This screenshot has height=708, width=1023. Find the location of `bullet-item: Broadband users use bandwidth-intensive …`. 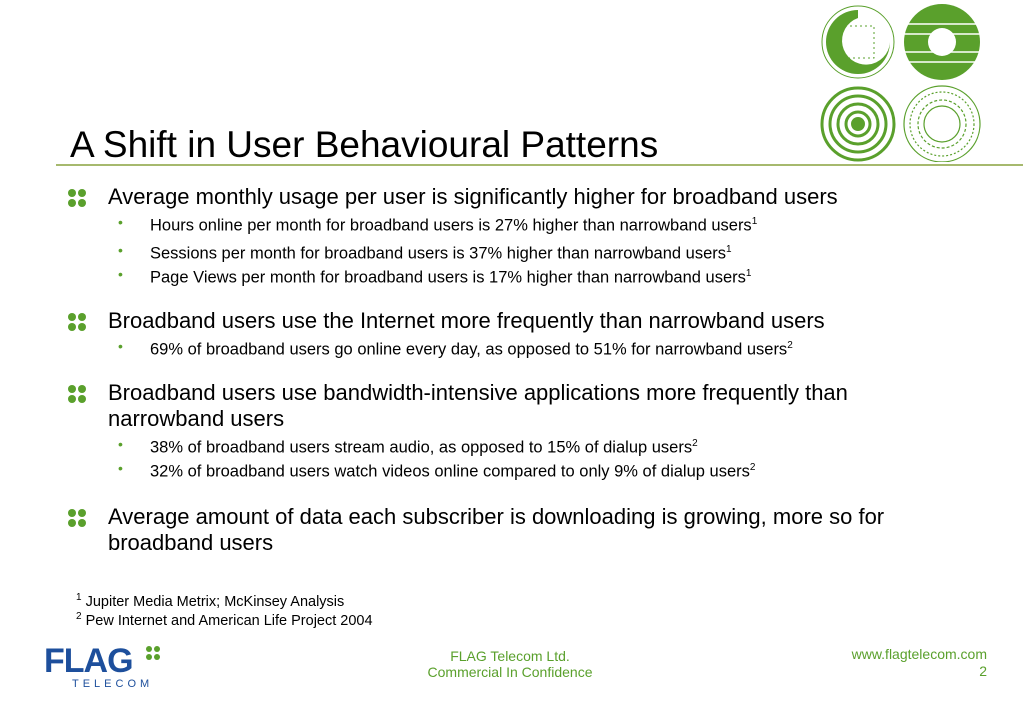

bullet-item: Broadband users use bandwidth-intensive … is located at coordinates (498, 406).